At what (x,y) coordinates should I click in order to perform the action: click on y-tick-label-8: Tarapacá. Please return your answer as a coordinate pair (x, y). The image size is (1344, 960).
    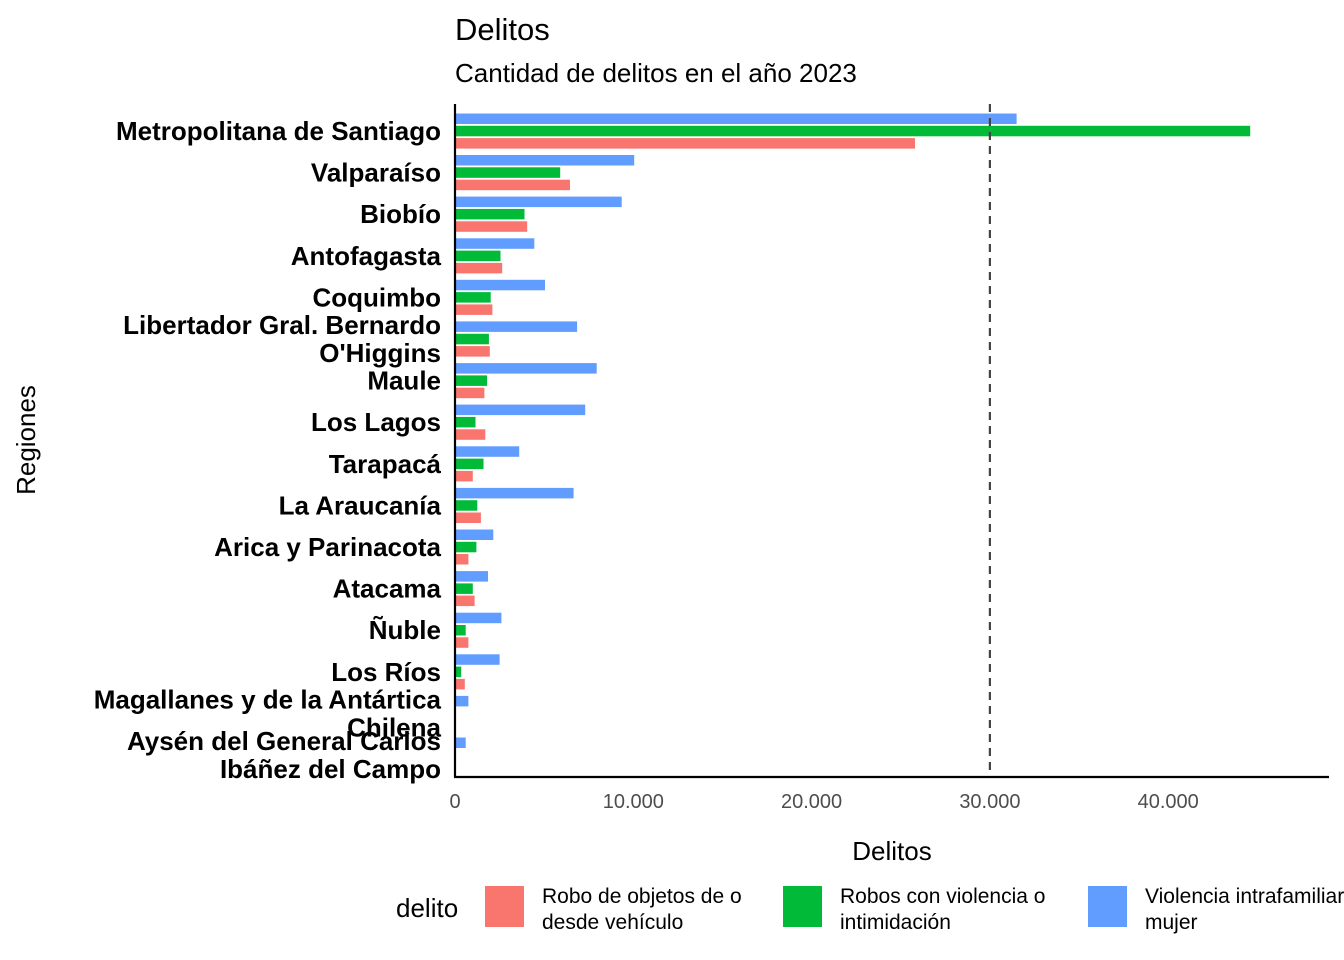
    Looking at the image, I should click on (385, 464).